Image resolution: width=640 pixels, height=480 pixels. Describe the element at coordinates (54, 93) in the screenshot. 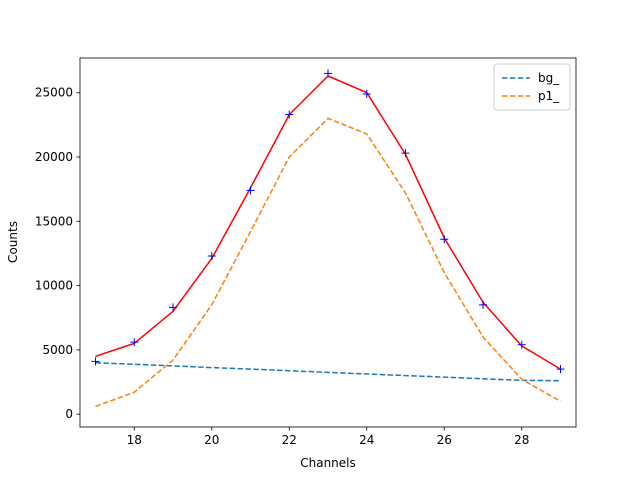

I see `y-tick-label: 25000` at that location.